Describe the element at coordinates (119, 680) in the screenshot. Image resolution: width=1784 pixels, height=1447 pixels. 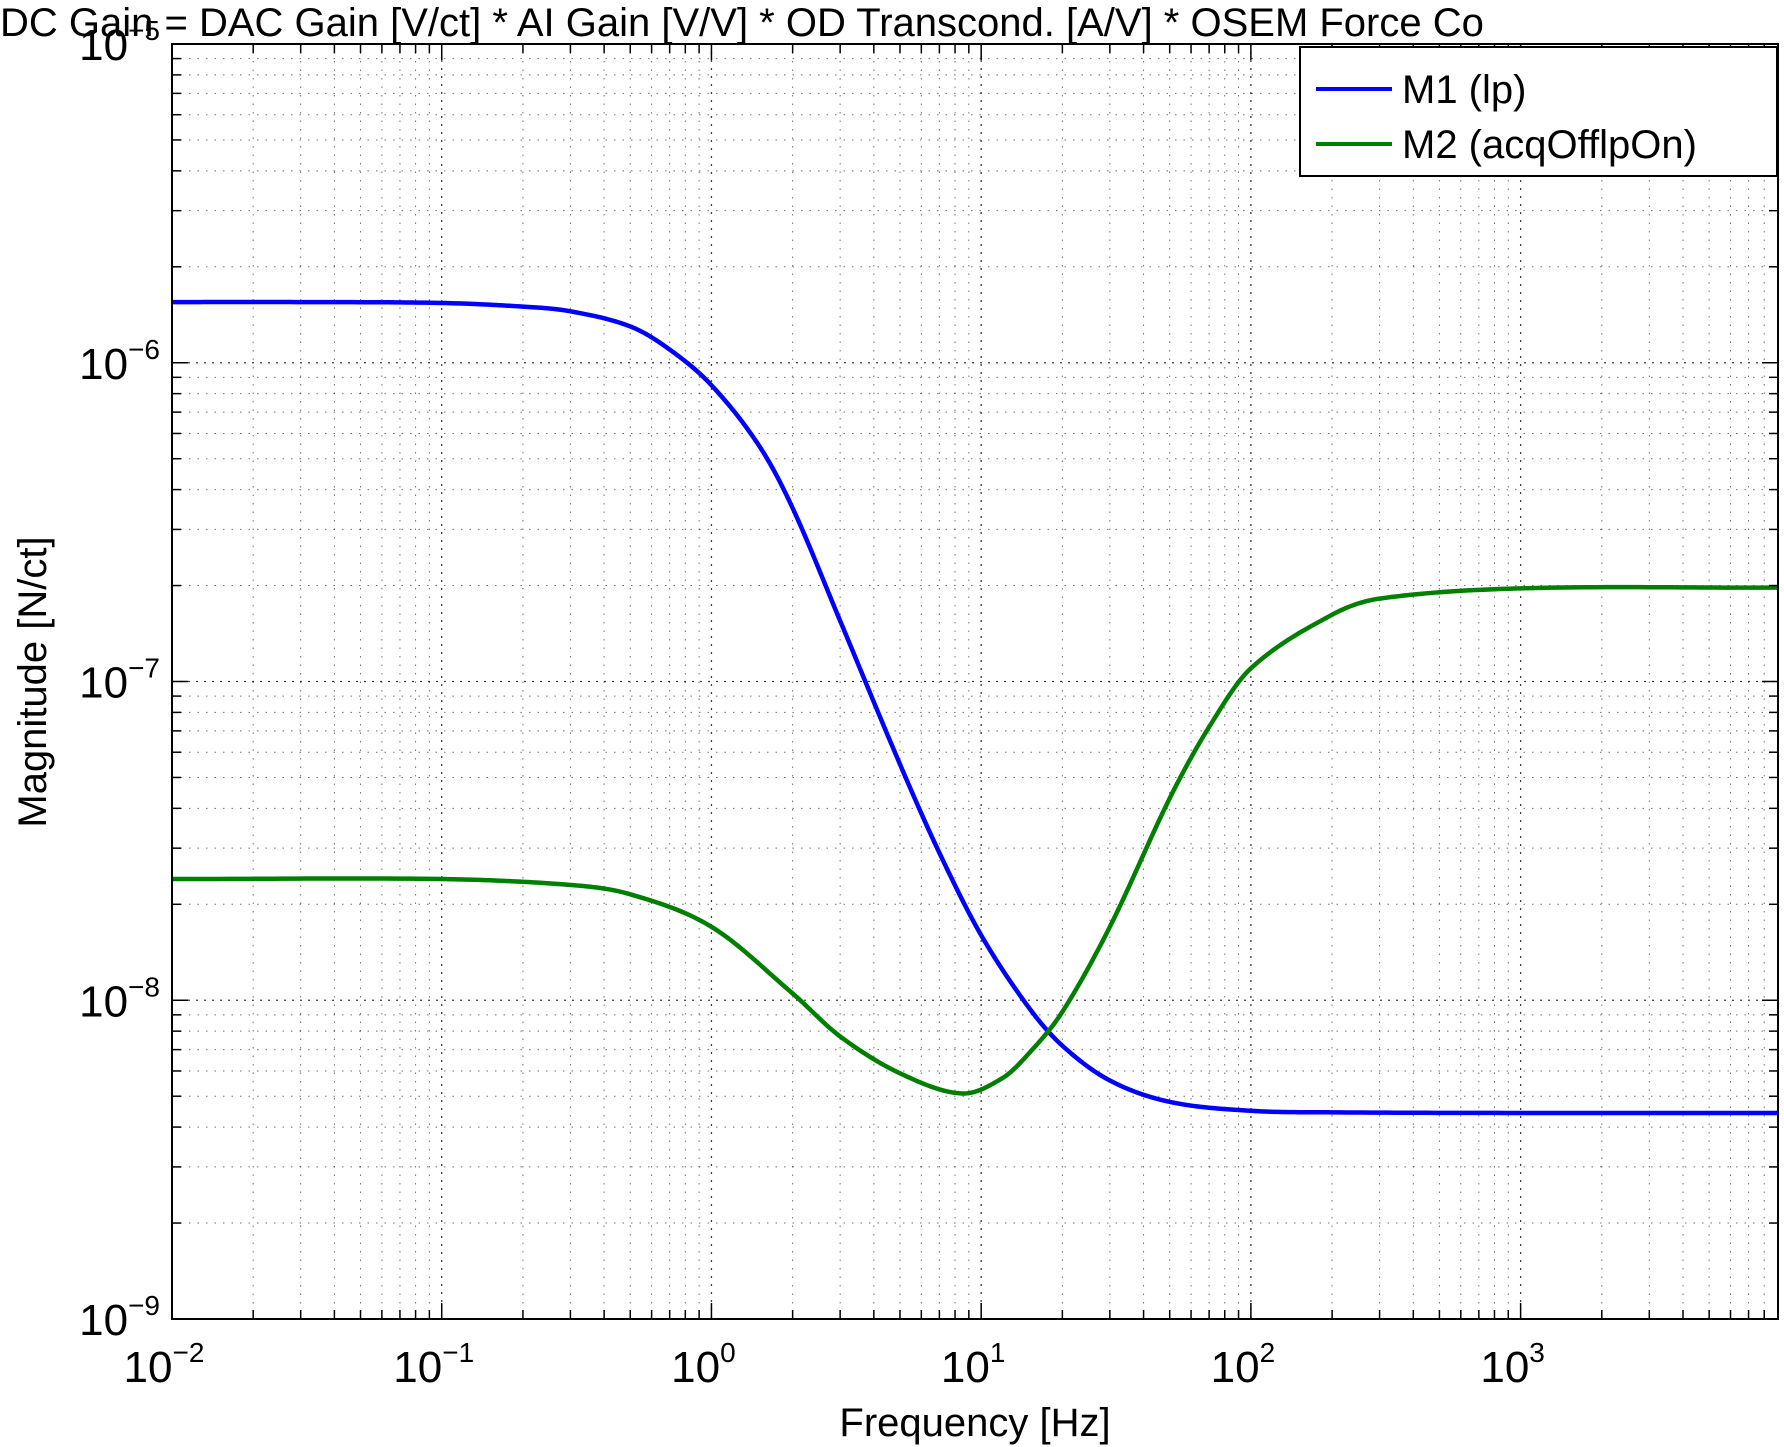
I see `y-tick-label: 10⁻⁷` at that location.